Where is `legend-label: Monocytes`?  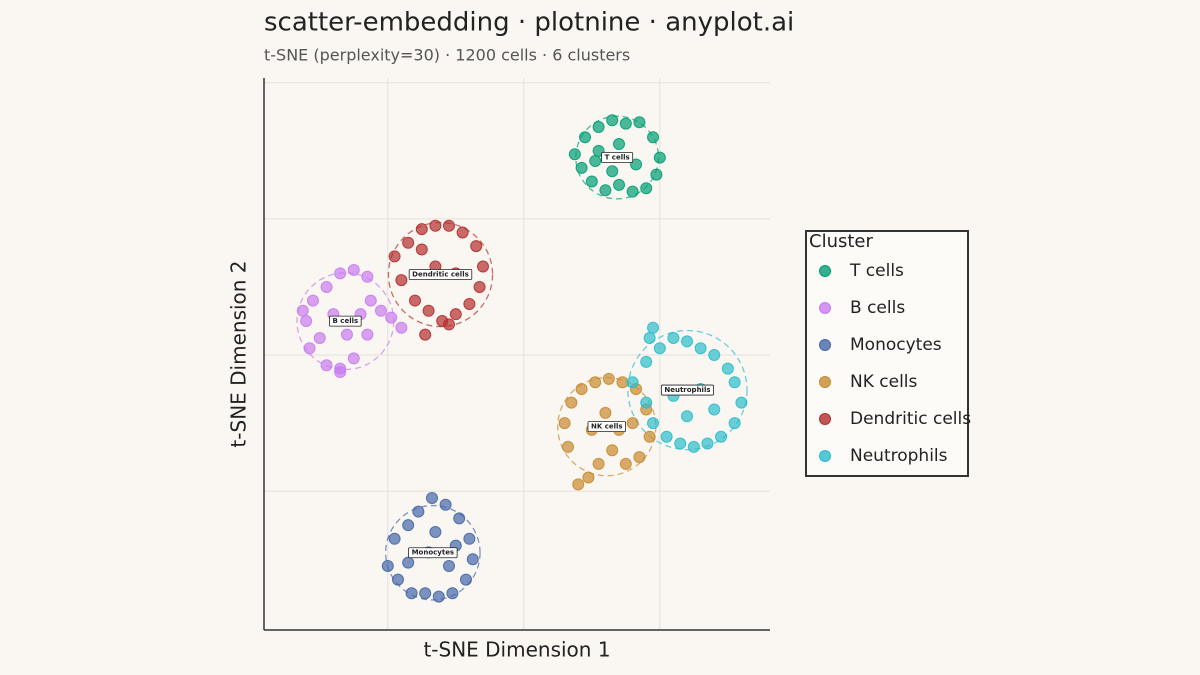
legend-label: Monocytes is located at coordinates (896, 345).